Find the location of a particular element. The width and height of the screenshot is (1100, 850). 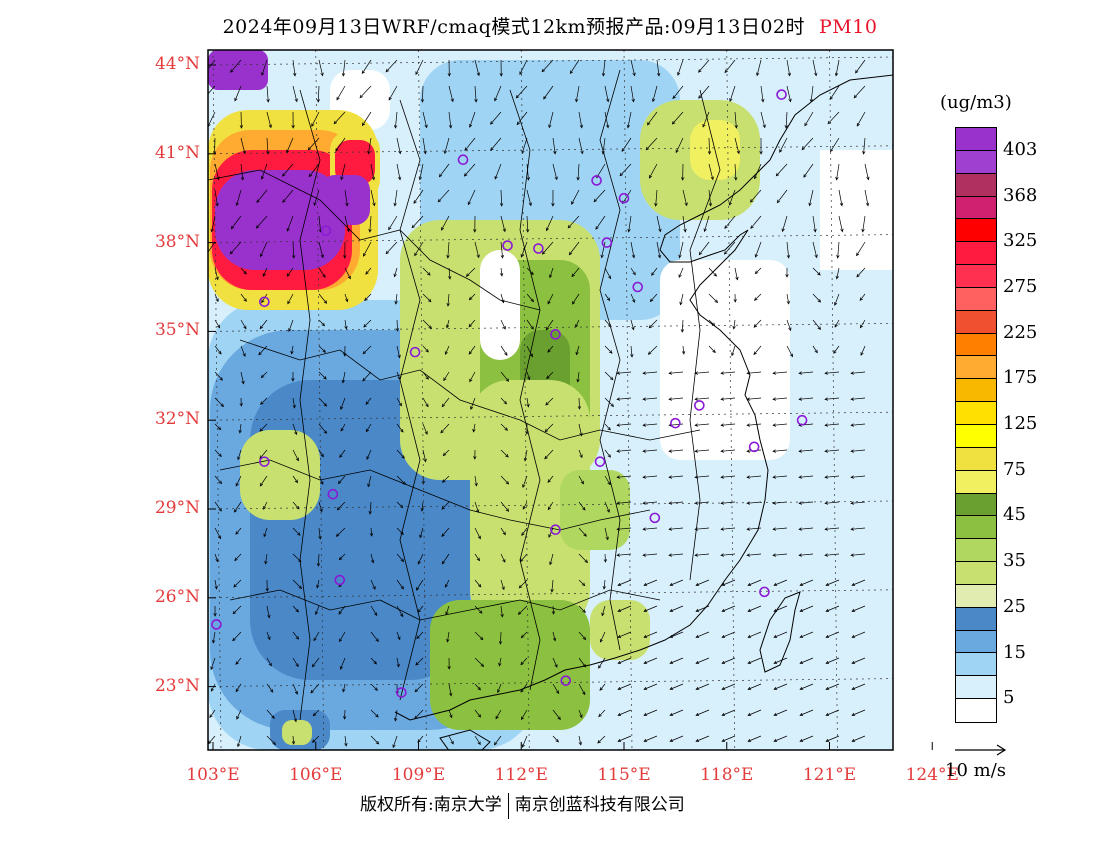

lat-label: 29°N is located at coordinates (177, 508).